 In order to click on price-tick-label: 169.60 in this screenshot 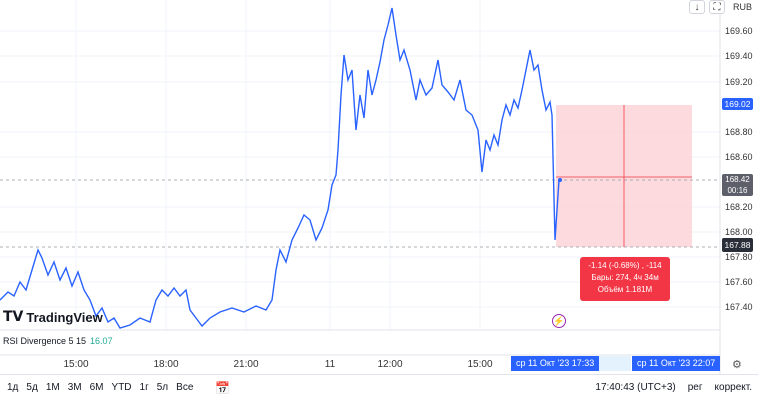, I will do `click(739, 31)`.